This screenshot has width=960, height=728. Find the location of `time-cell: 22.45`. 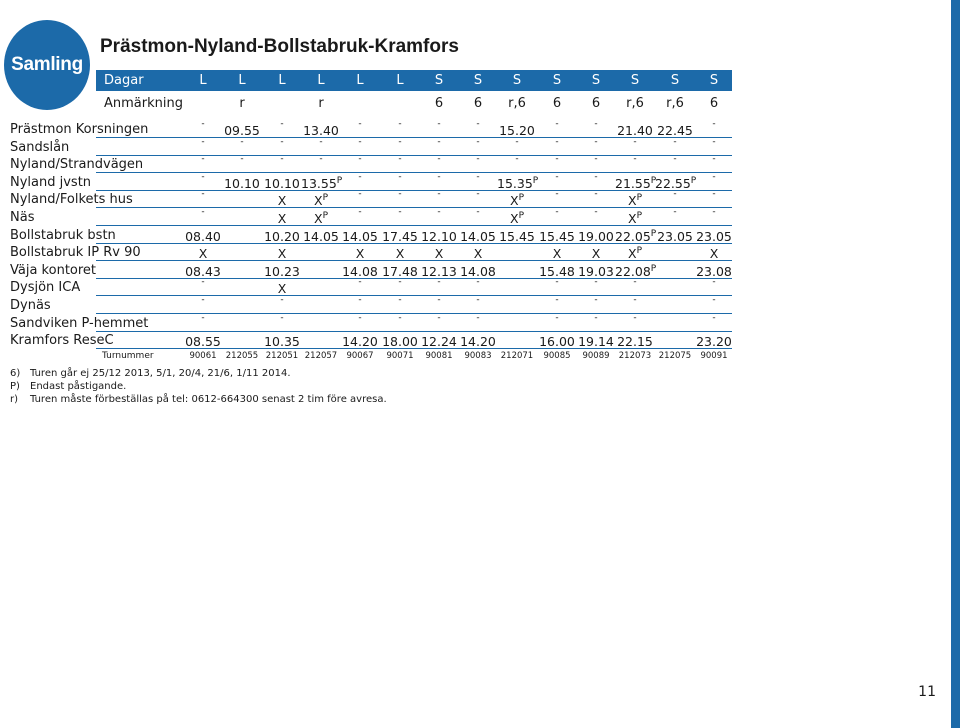

time-cell: 22.45 is located at coordinates (675, 130).